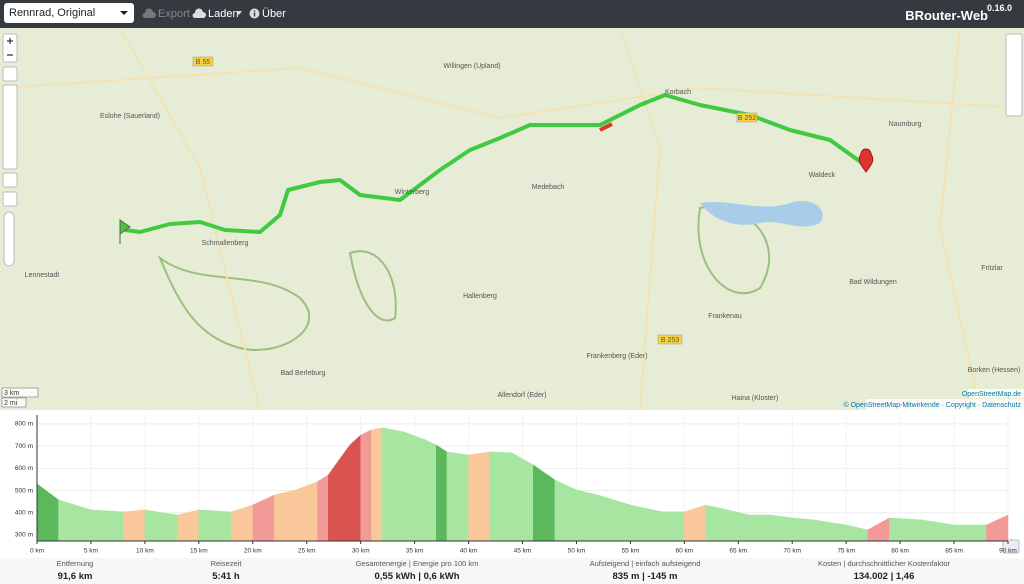 Image resolution: width=1024 pixels, height=584 pixels. I want to click on road-label: B 252, so click(747, 118).